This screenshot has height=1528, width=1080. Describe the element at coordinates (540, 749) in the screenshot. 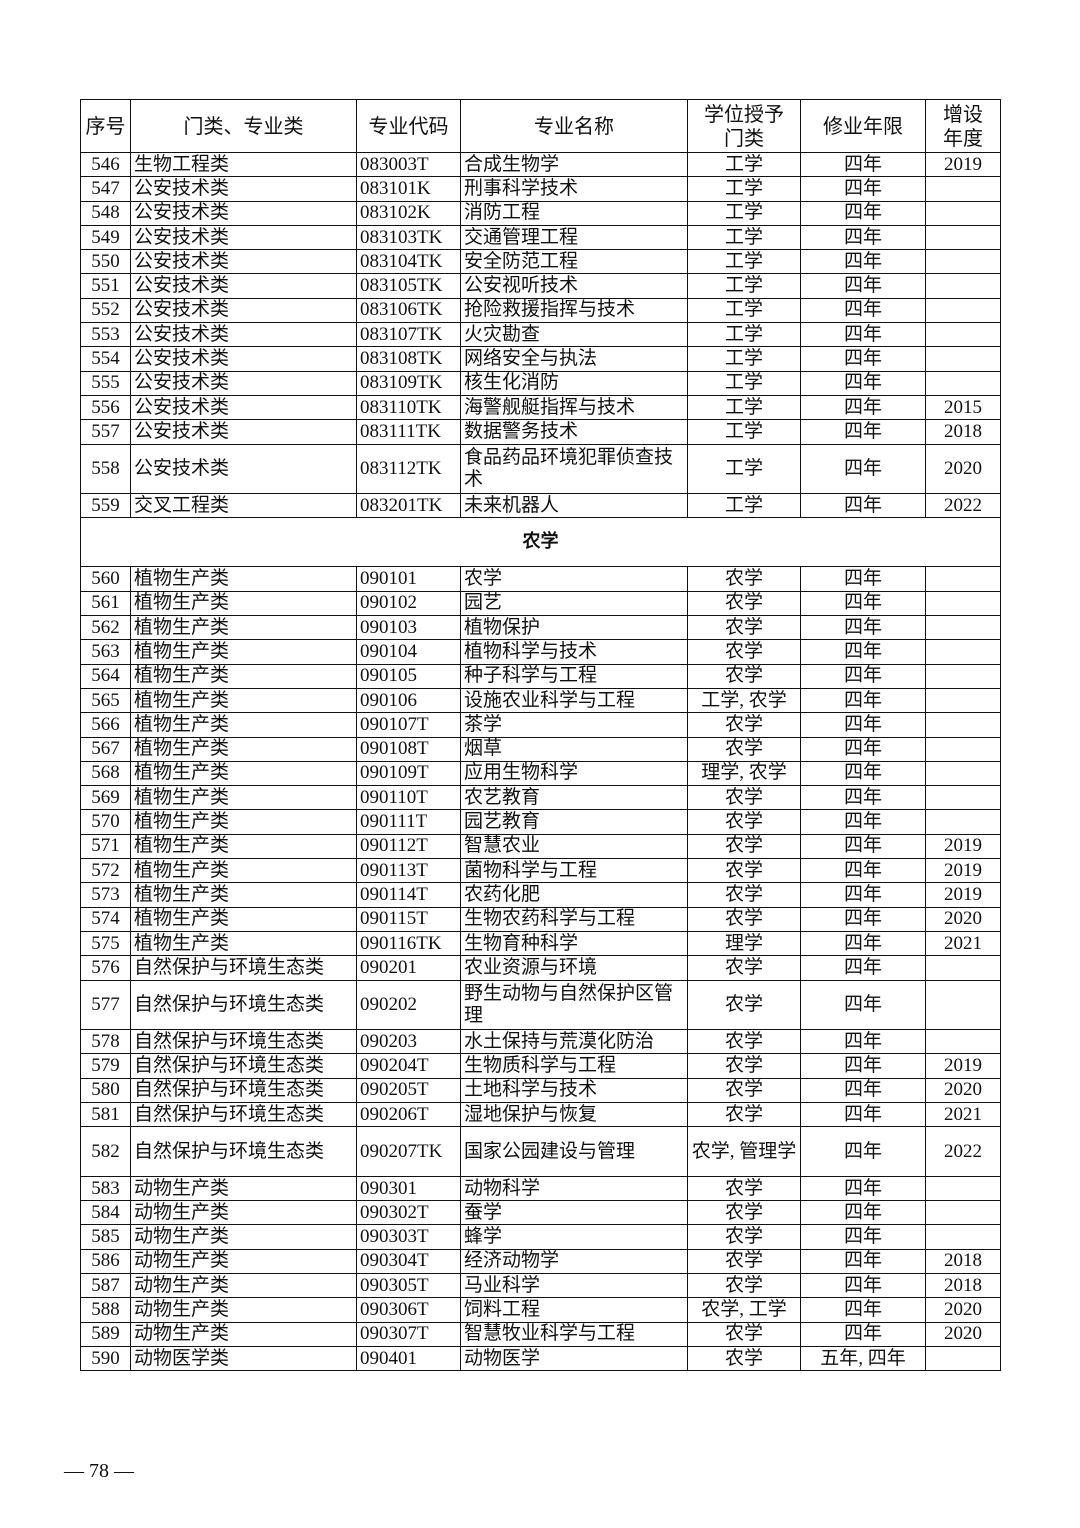

I see `table-row: 567 植物生产类 090108T 烟草 农学 四年` at that location.